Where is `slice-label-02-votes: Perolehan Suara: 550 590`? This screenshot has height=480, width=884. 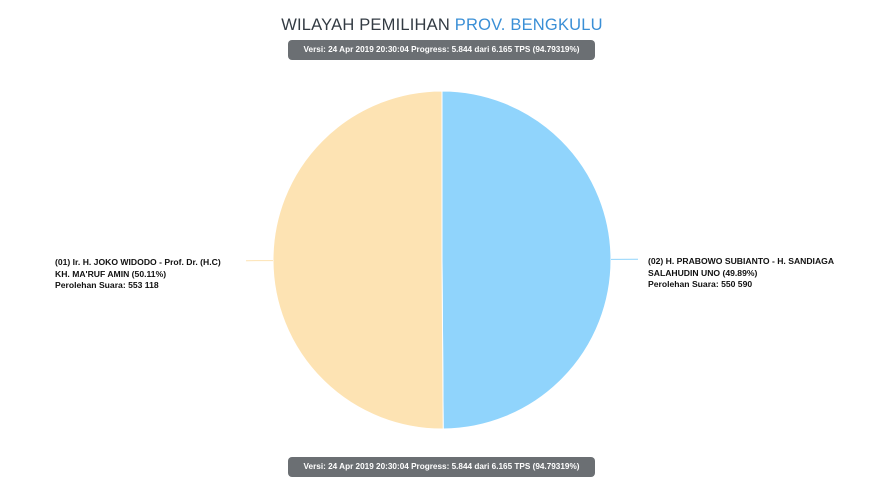
slice-label-02-votes: Perolehan Suara: 550 590 is located at coordinates (700, 284).